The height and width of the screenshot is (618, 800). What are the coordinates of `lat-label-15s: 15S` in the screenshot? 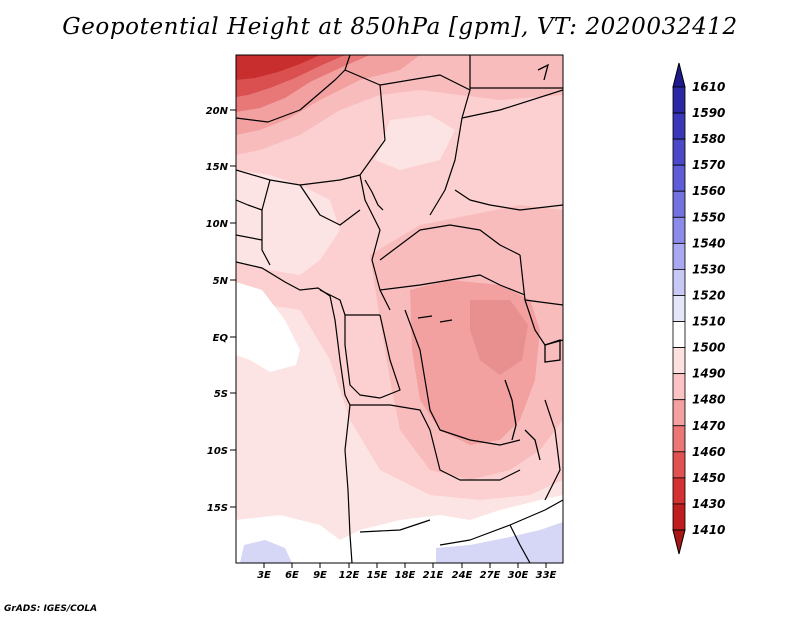 It's located at (217, 508).